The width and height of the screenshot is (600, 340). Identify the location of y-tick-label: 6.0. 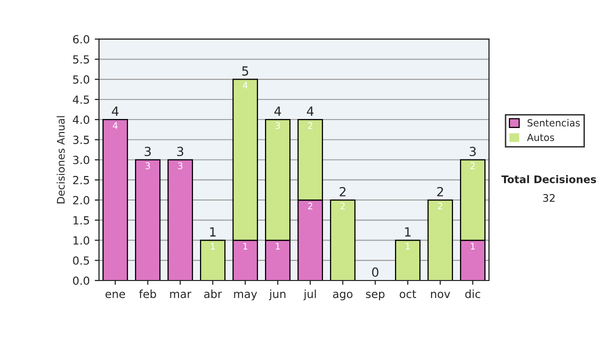
(81, 39).